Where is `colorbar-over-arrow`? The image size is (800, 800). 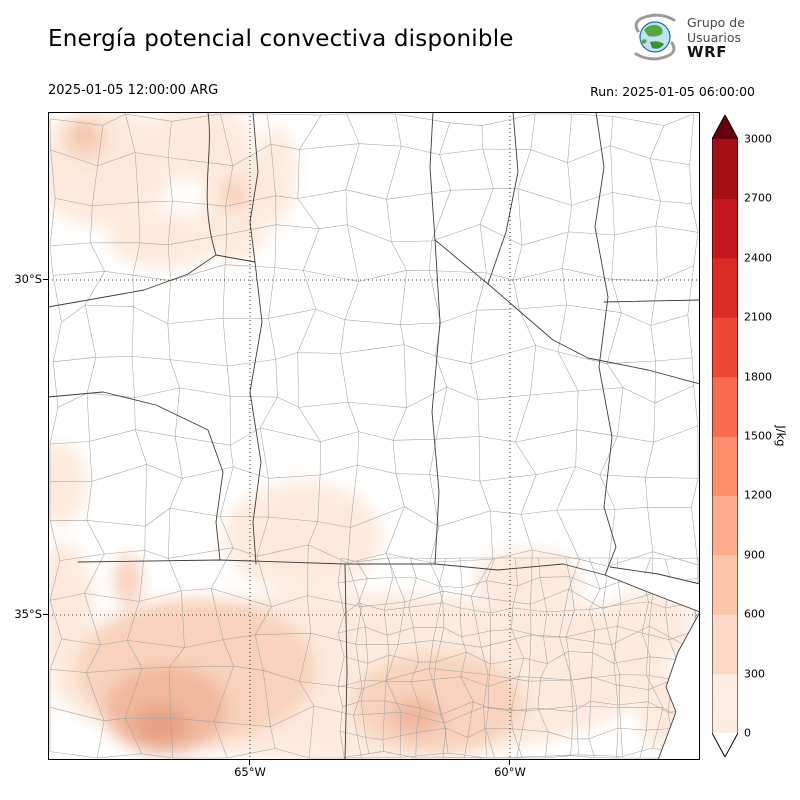
colorbar-over-arrow is located at coordinates (725, 127).